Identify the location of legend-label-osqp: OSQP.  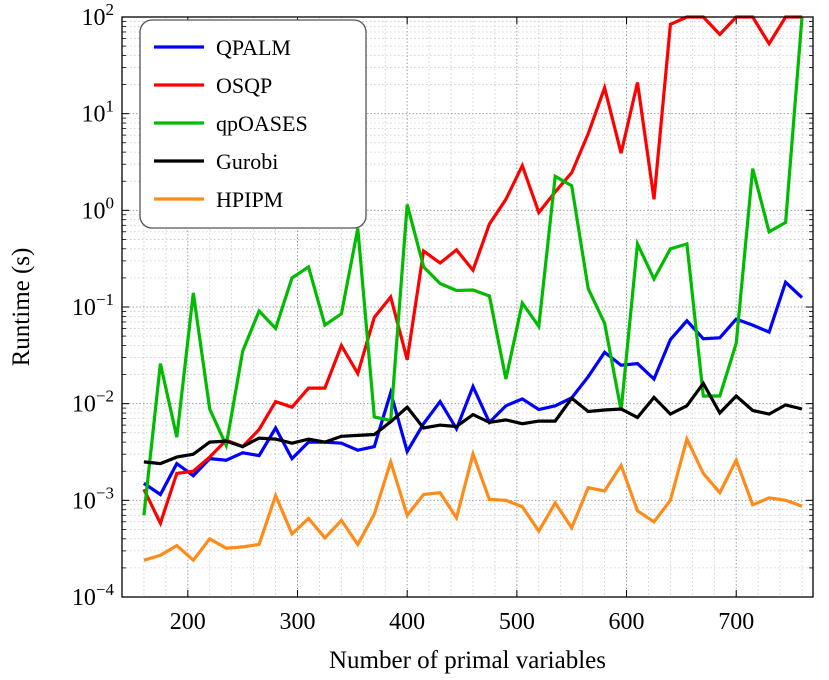
(244, 85).